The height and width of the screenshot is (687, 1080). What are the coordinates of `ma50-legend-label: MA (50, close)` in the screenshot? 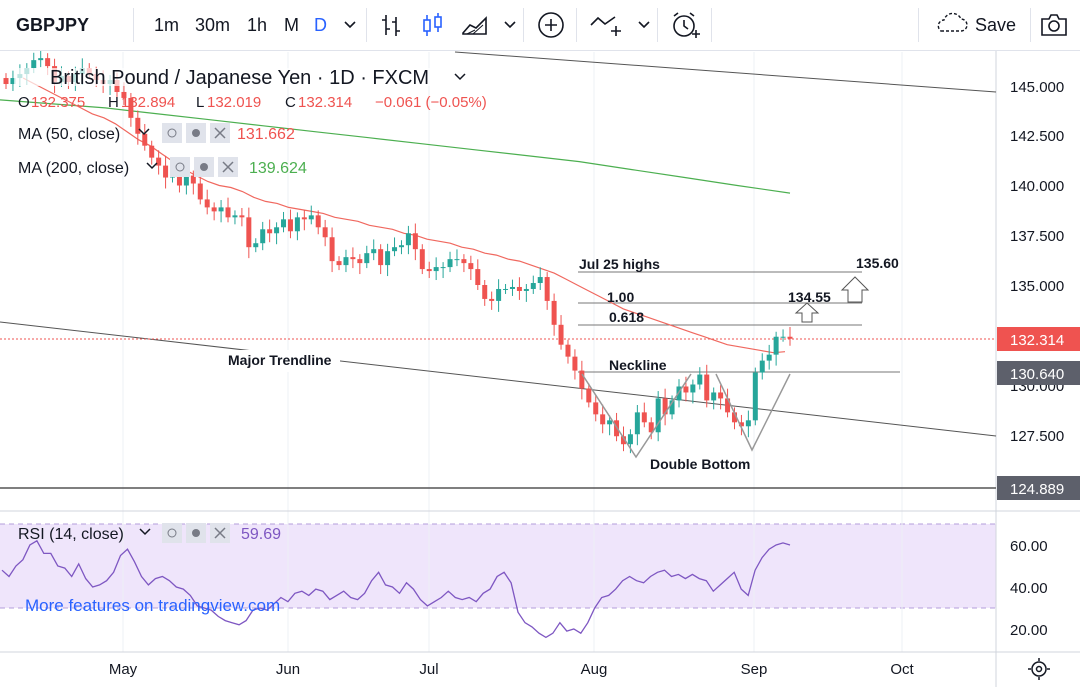 It's located at (69, 134).